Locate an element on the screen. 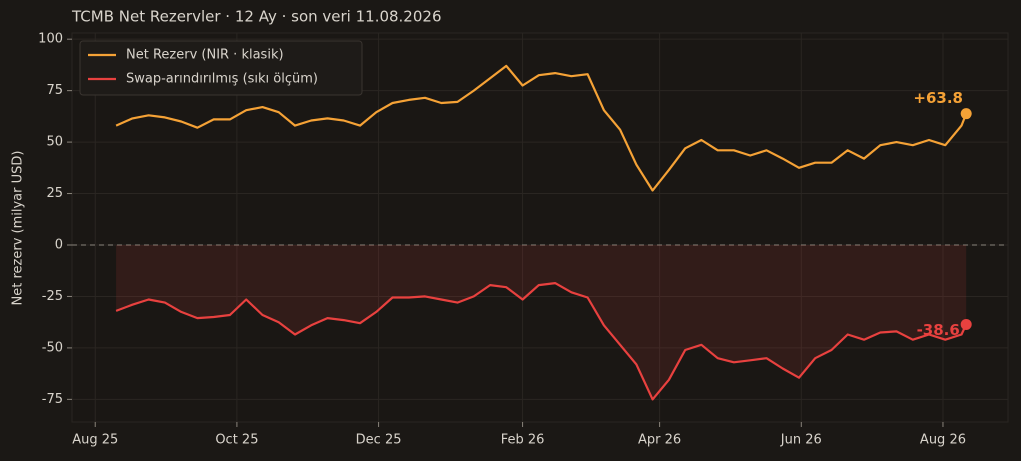  x-tick-label: Dec 25 is located at coordinates (379, 440).